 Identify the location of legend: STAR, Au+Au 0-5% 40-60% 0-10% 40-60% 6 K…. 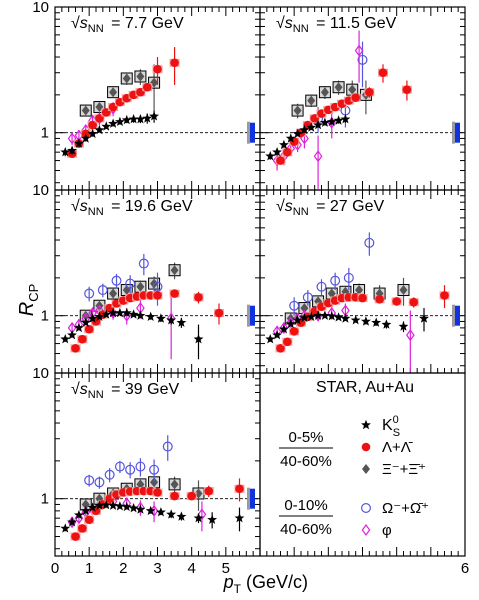
(364, 474).